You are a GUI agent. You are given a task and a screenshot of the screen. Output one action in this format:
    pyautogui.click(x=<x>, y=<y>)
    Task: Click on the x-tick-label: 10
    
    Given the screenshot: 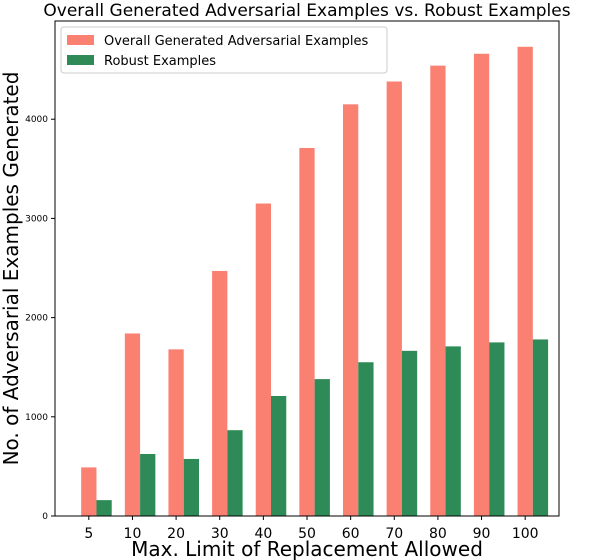 What is the action you would take?
    pyautogui.click(x=133, y=534)
    